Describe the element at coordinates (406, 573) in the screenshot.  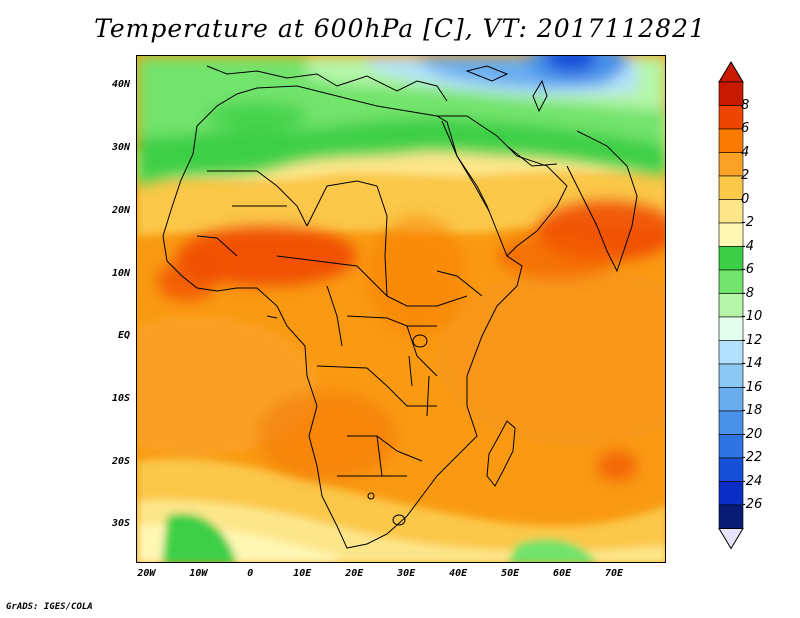
I see `lon-label-5: 30E` at that location.